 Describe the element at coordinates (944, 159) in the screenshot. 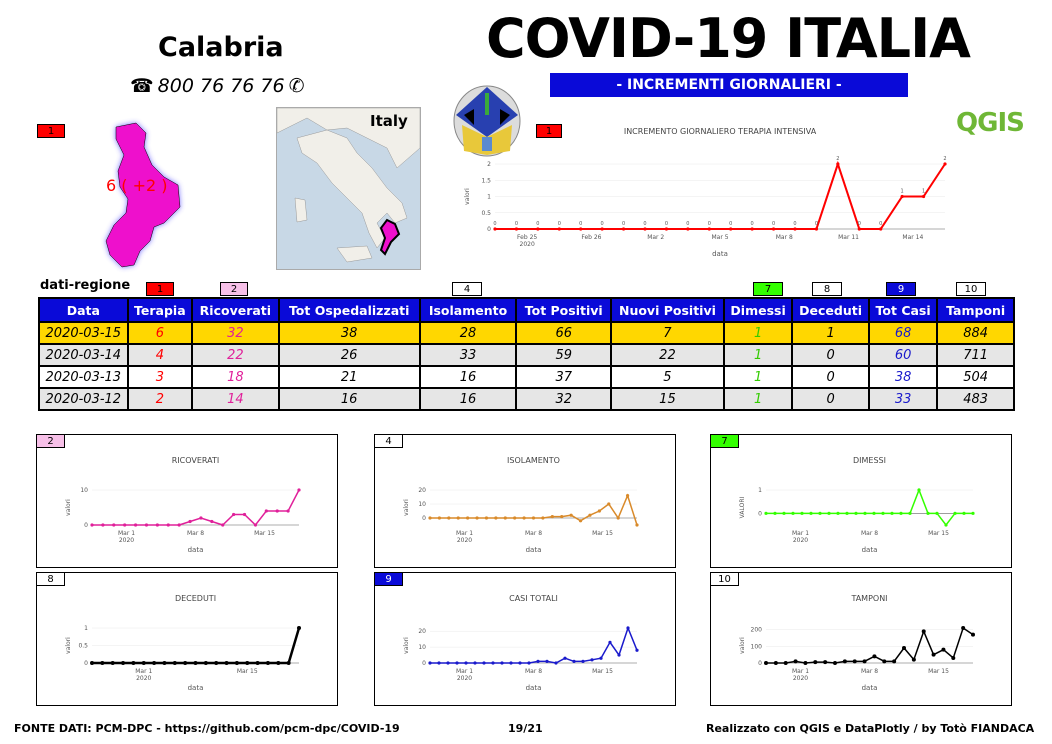

I see `data-label: 2` at that location.